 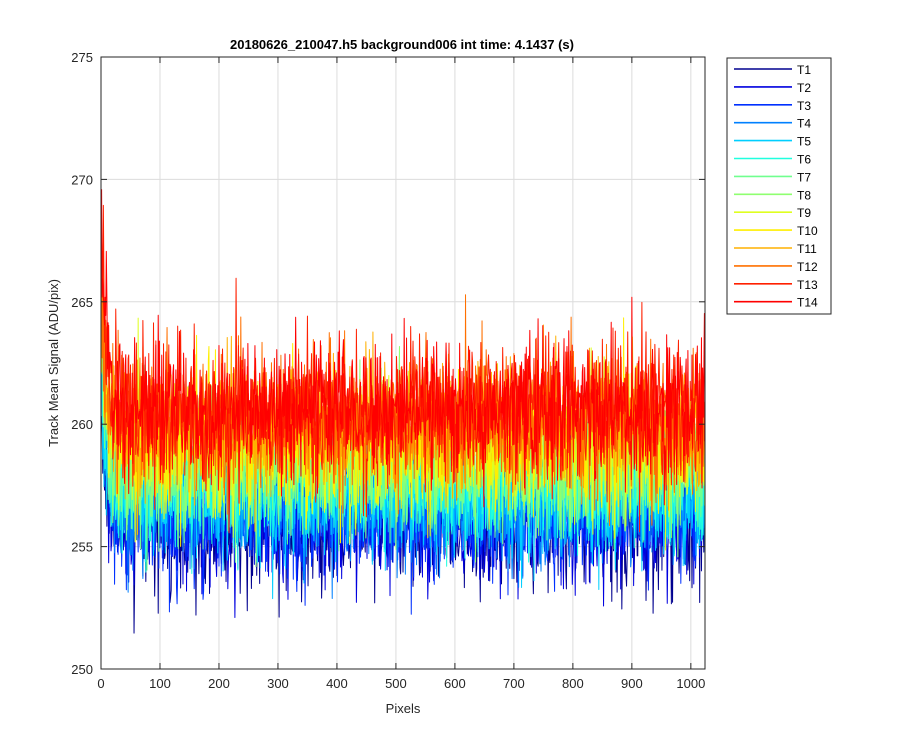 I want to click on legend-items: T1 T2 T3 T4 T5 T6 T7 T8 T9 T10 T11 T12 T13 T14, so click(x=776, y=186).